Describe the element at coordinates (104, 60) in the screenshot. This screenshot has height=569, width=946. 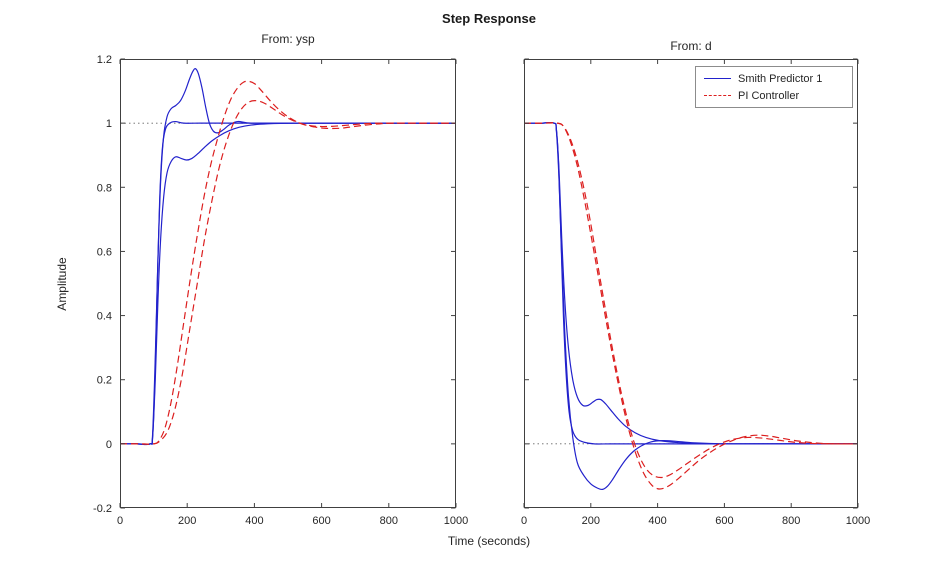
I see `svg-text: 1.2` at that location.